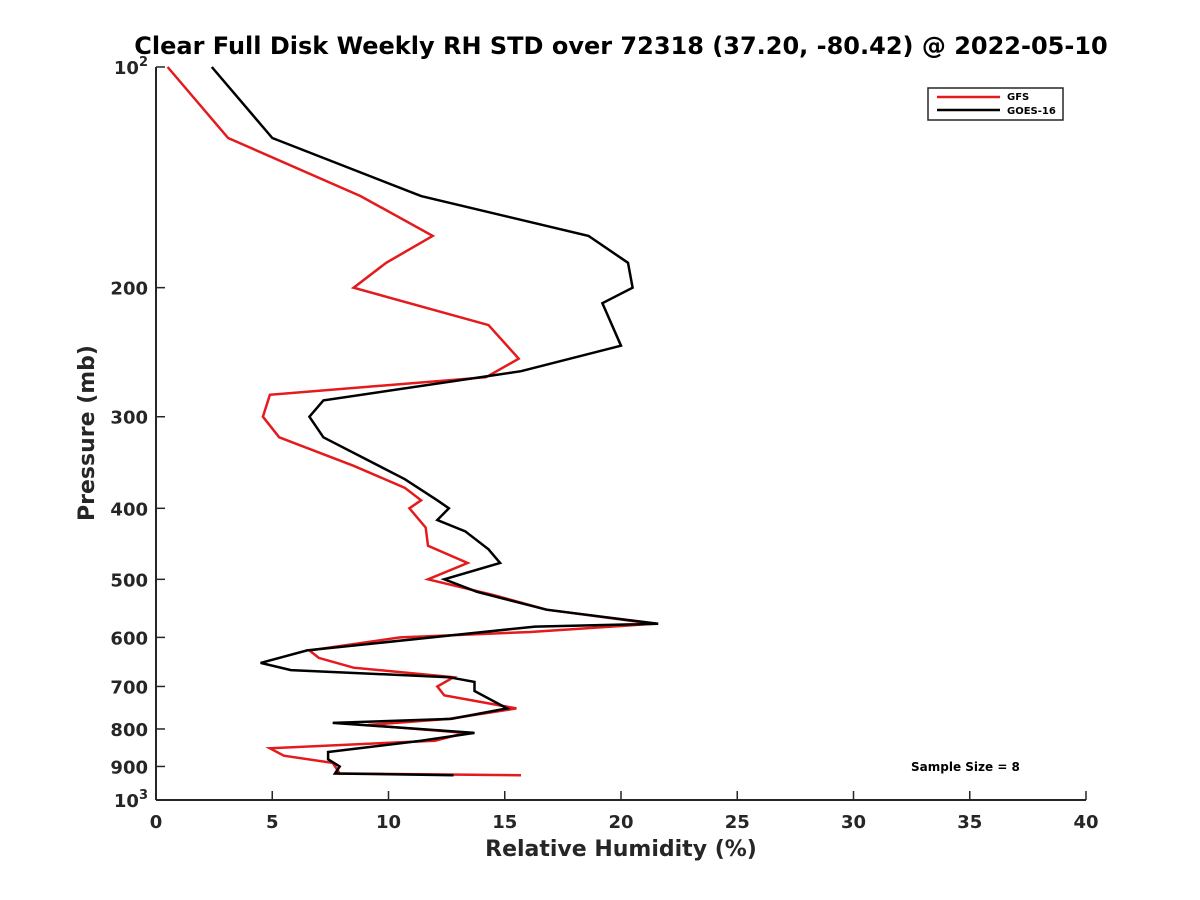 Image resolution: width=1200 pixels, height=900 pixels. I want to click on x-tick-label: 15, so click(504, 822).